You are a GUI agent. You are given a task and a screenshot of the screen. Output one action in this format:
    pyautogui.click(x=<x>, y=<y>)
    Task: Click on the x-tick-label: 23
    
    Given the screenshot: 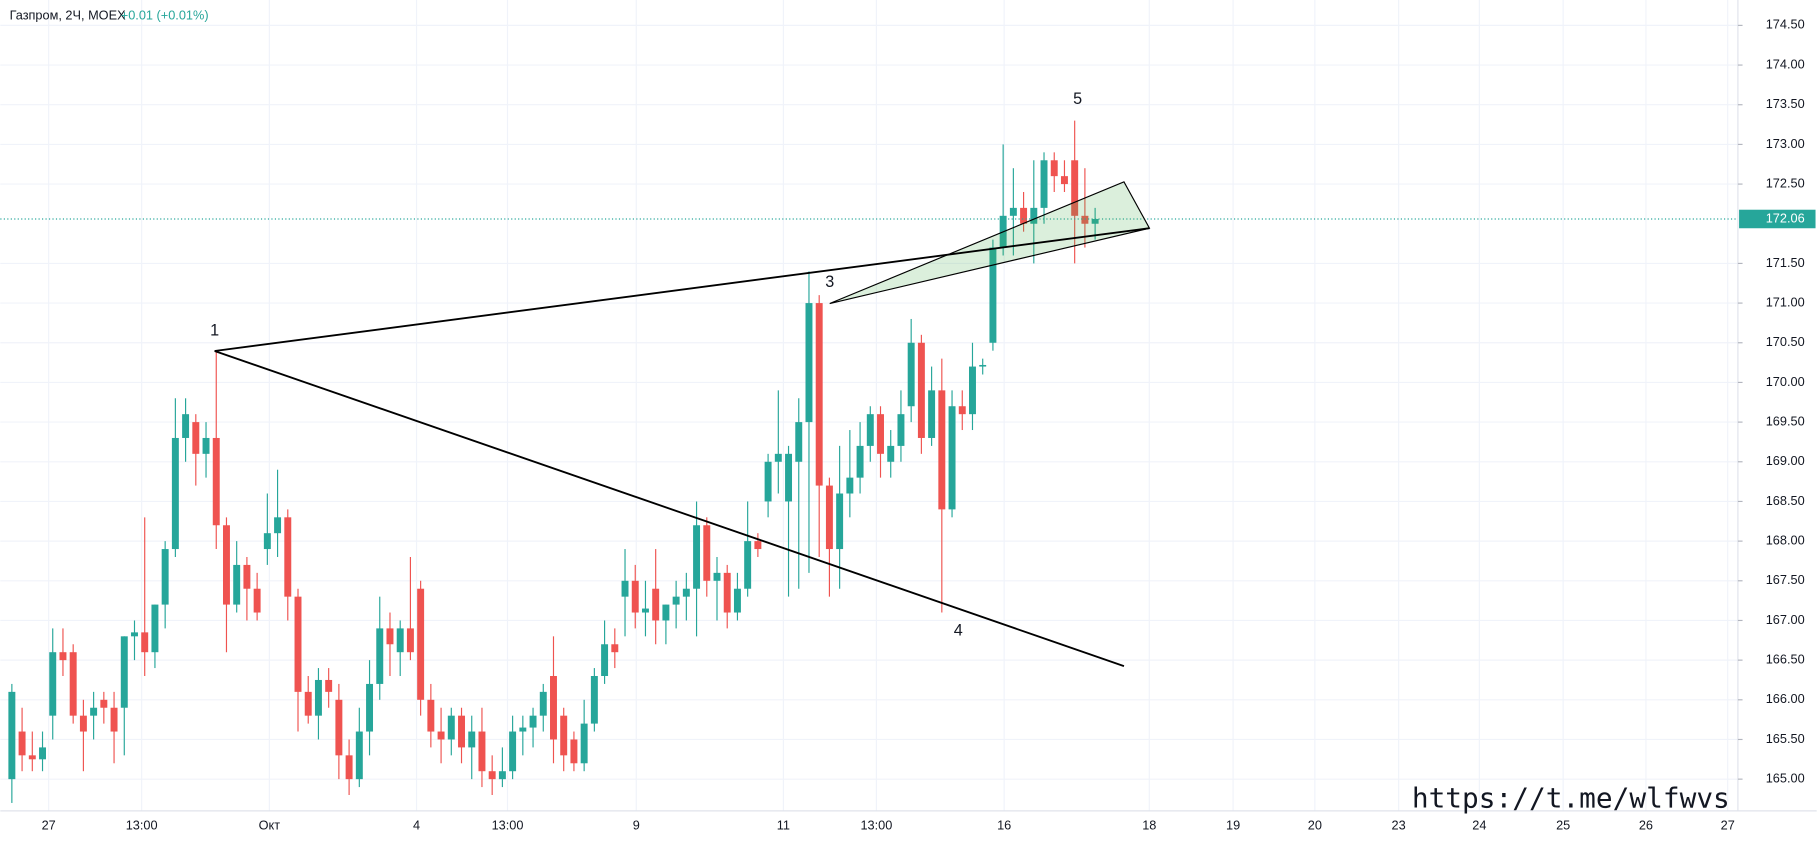 What is the action you would take?
    pyautogui.click(x=1399, y=824)
    